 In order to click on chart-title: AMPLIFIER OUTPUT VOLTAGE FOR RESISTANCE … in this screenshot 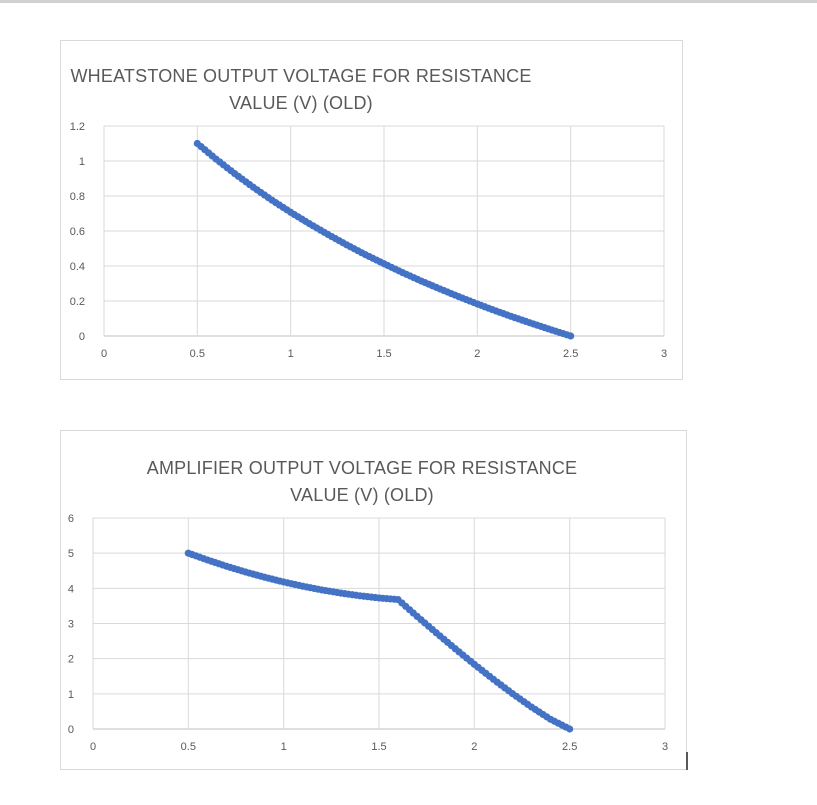, I will do `click(362, 482)`.